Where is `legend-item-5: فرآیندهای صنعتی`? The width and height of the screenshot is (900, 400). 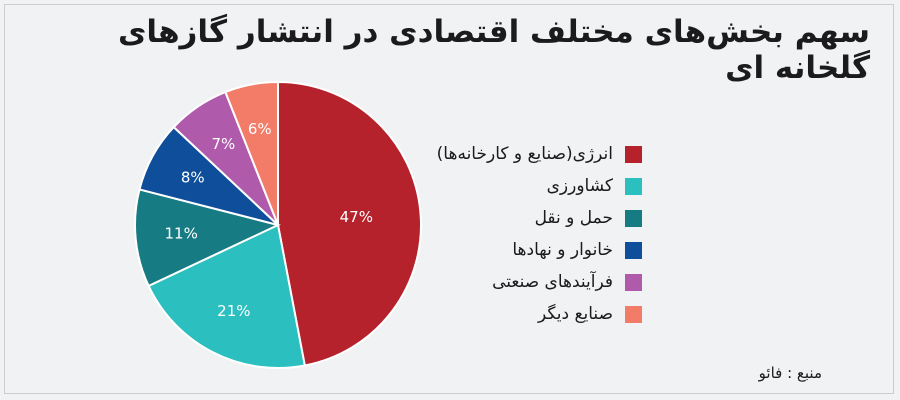
legend-item-5: فرآیندهای صنعتی is located at coordinates (539, 282).